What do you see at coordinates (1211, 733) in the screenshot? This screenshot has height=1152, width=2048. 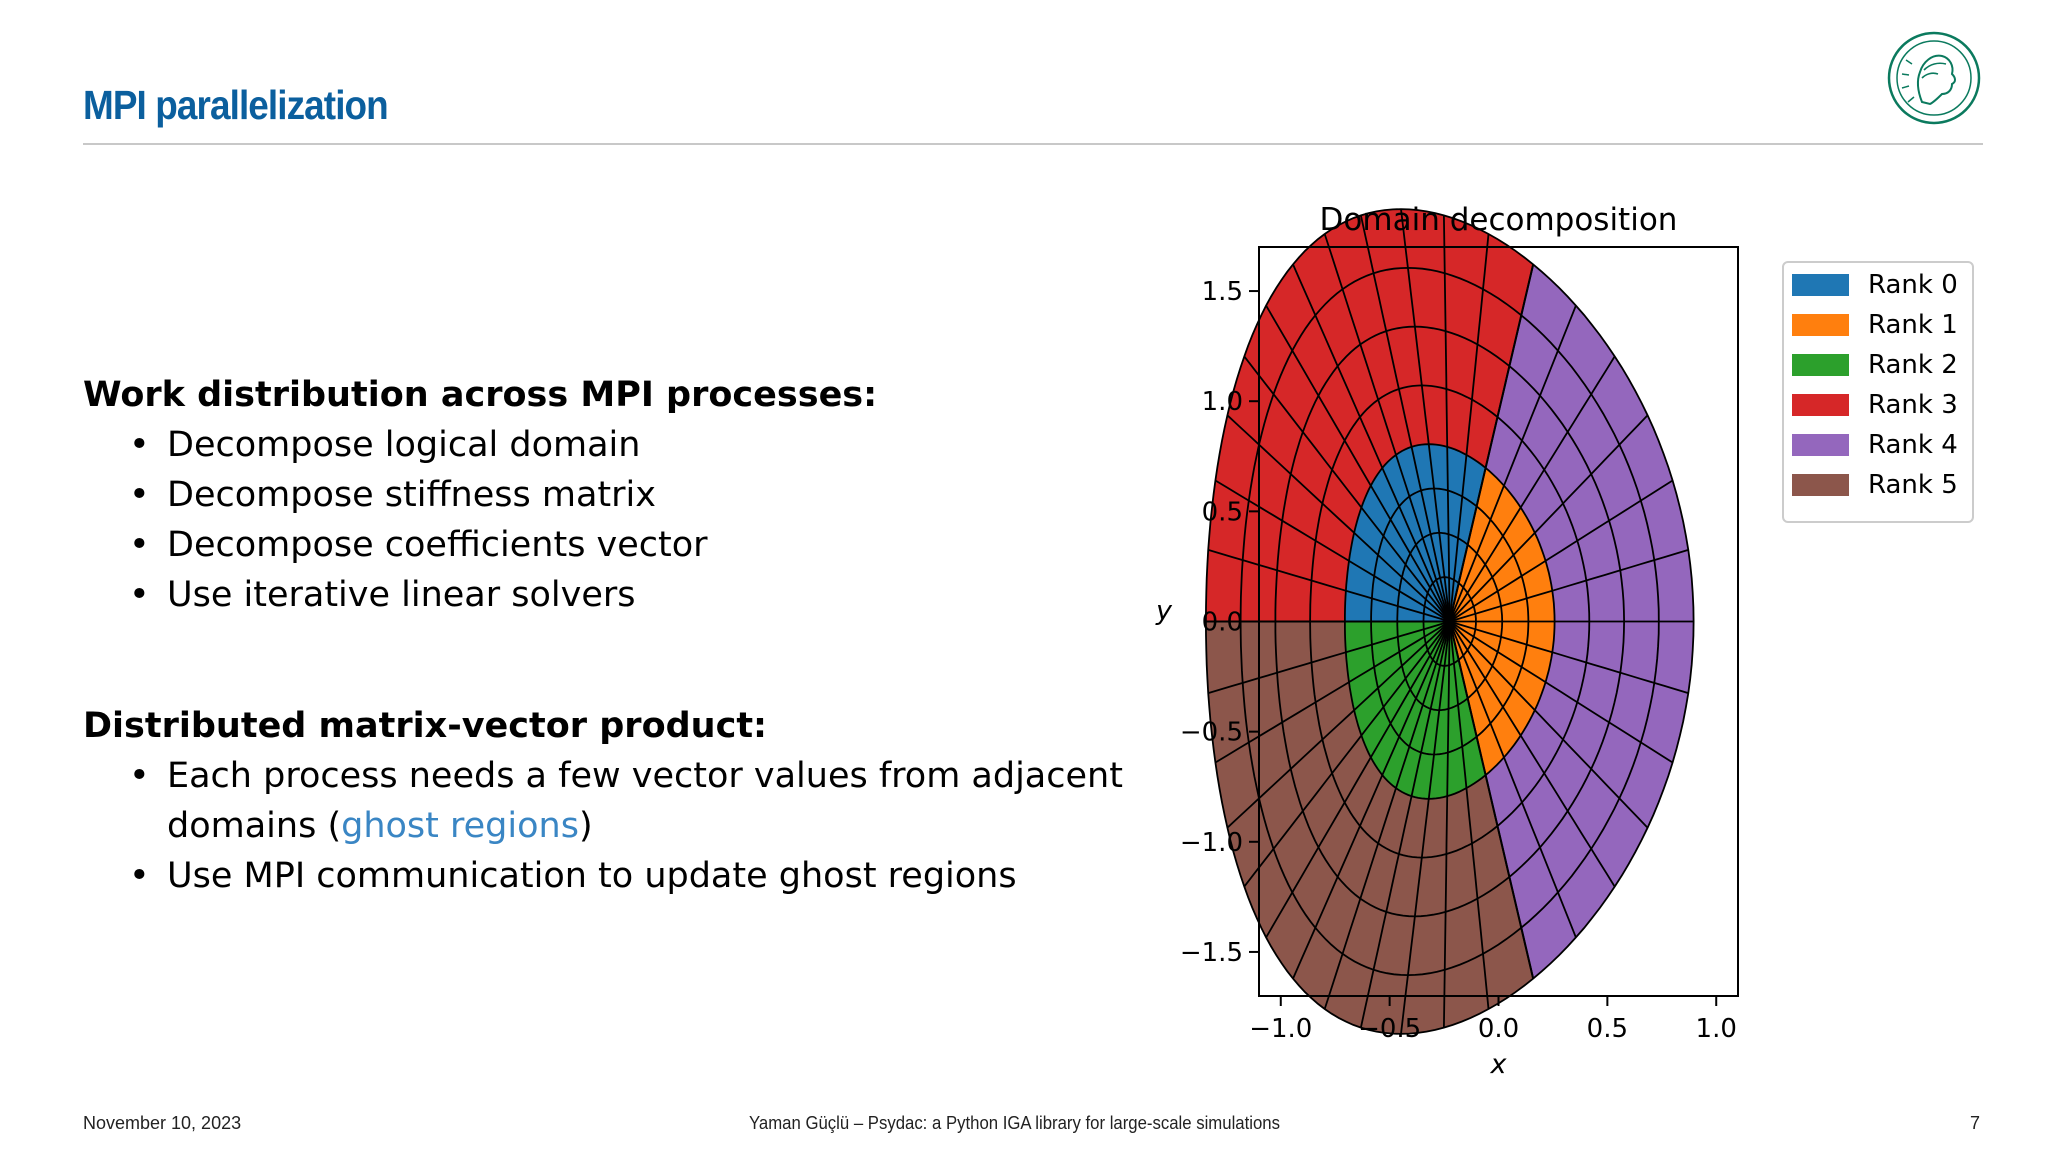 I see `y-tick-label: −0.5` at bounding box center [1211, 733].